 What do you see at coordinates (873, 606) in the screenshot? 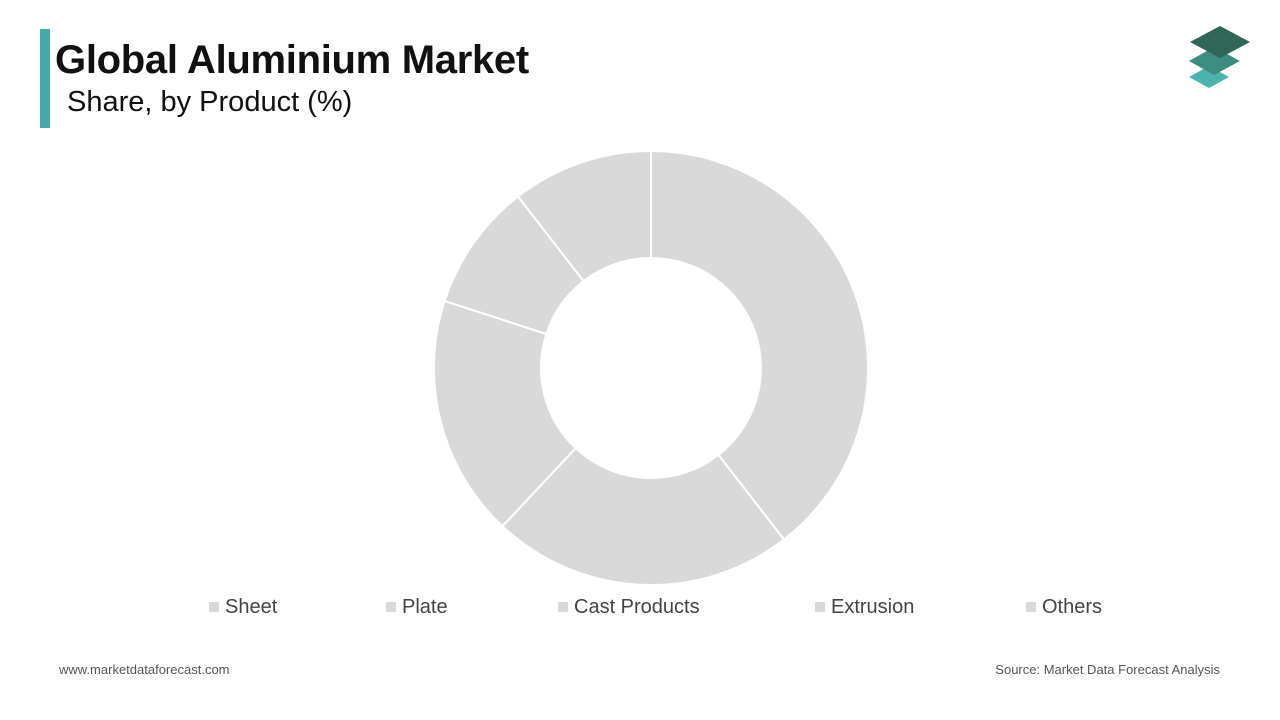
I see `legend-label-extrusion: Extrusion` at bounding box center [873, 606].